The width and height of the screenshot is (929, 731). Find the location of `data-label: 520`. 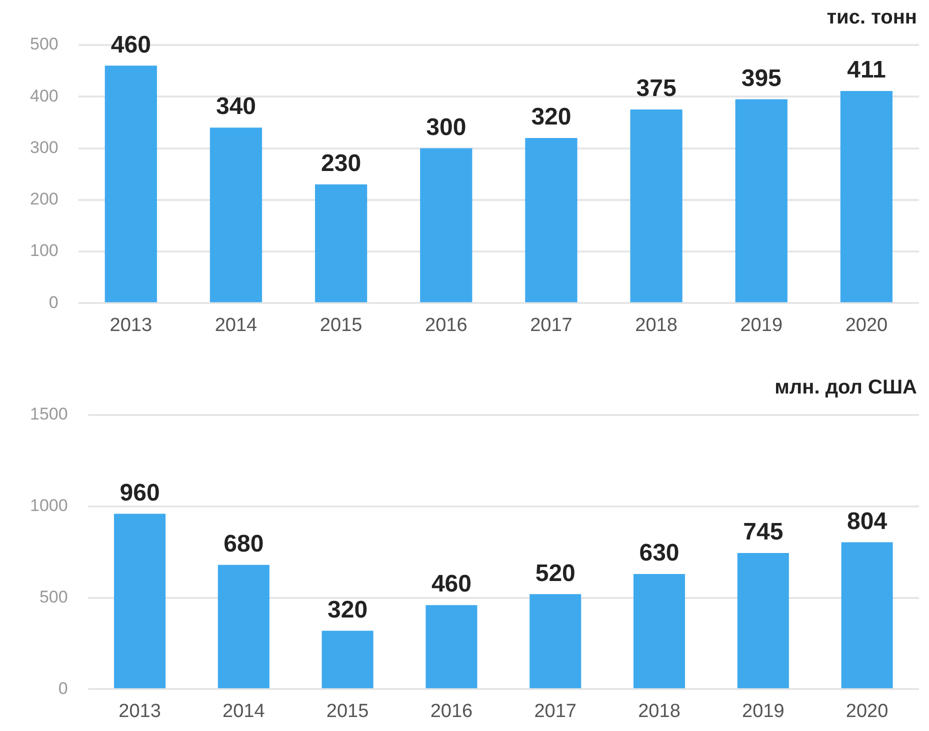

data-label: 520 is located at coordinates (555, 573).